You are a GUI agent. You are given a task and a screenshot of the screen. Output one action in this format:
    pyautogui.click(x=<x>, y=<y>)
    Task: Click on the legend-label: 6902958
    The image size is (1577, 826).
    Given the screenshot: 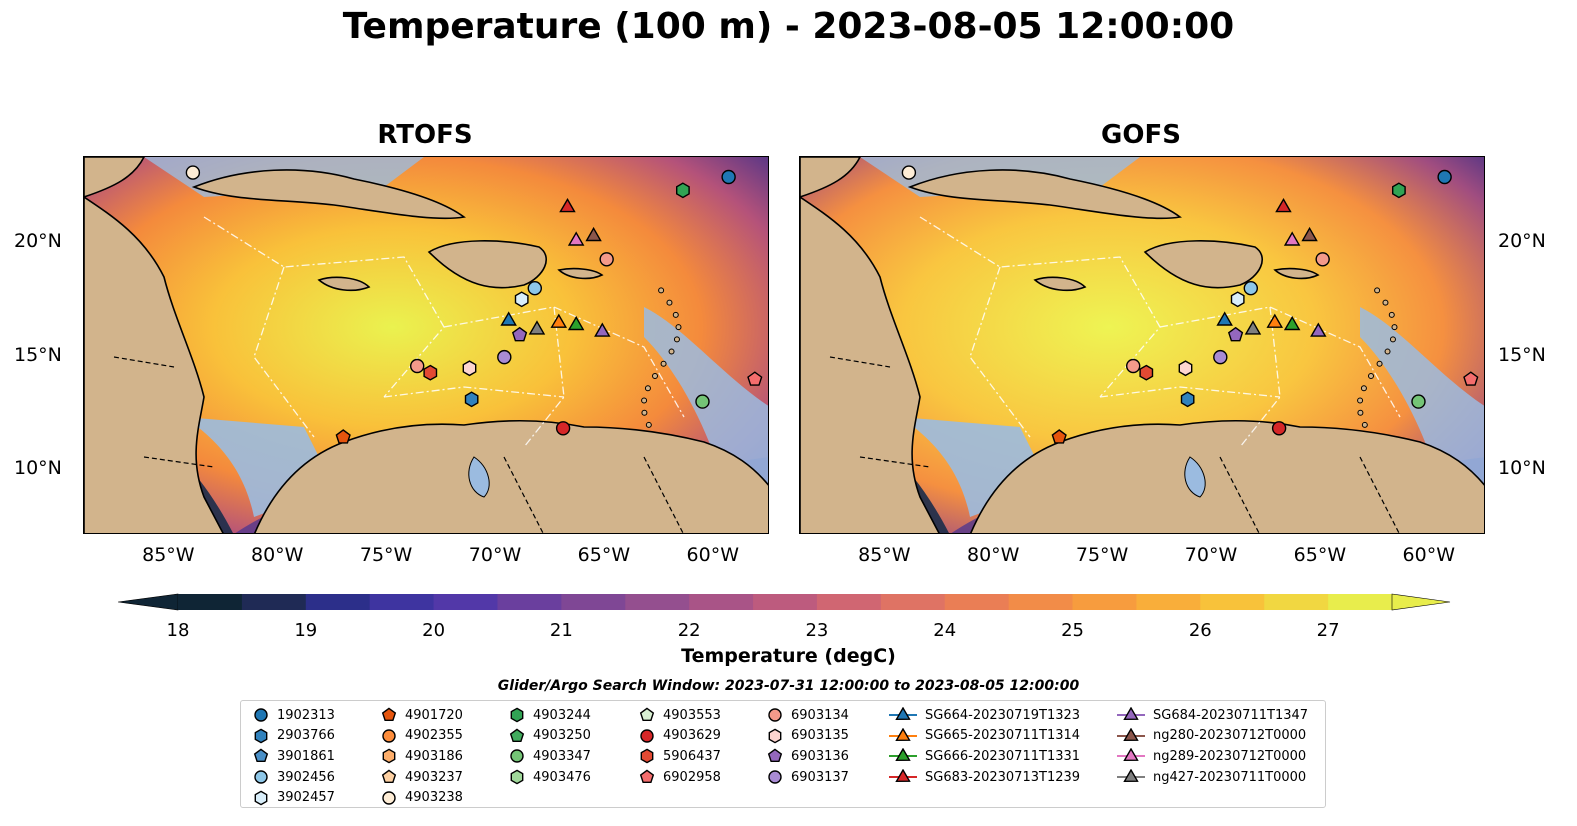 What is the action you would take?
    pyautogui.click(x=692, y=777)
    